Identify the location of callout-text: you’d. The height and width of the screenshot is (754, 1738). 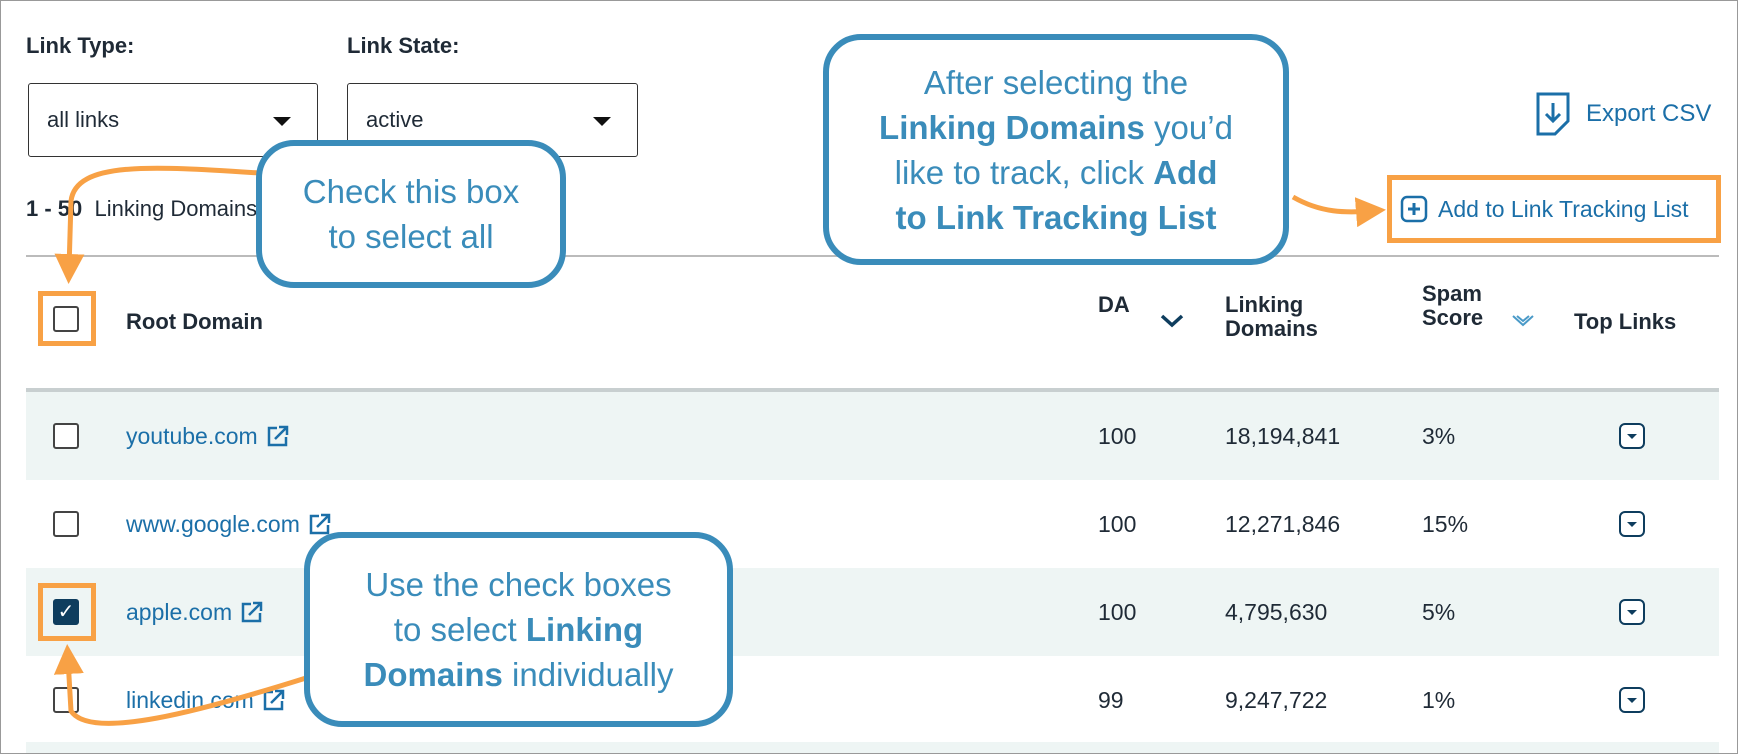
(1188, 127).